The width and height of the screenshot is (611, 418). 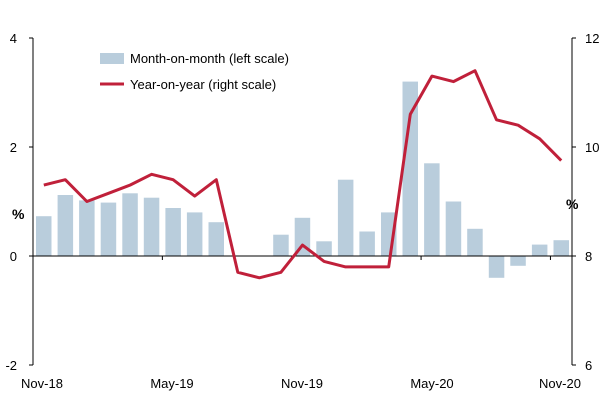 I want to click on x-tick-label: Nov-20, so click(x=560, y=383).